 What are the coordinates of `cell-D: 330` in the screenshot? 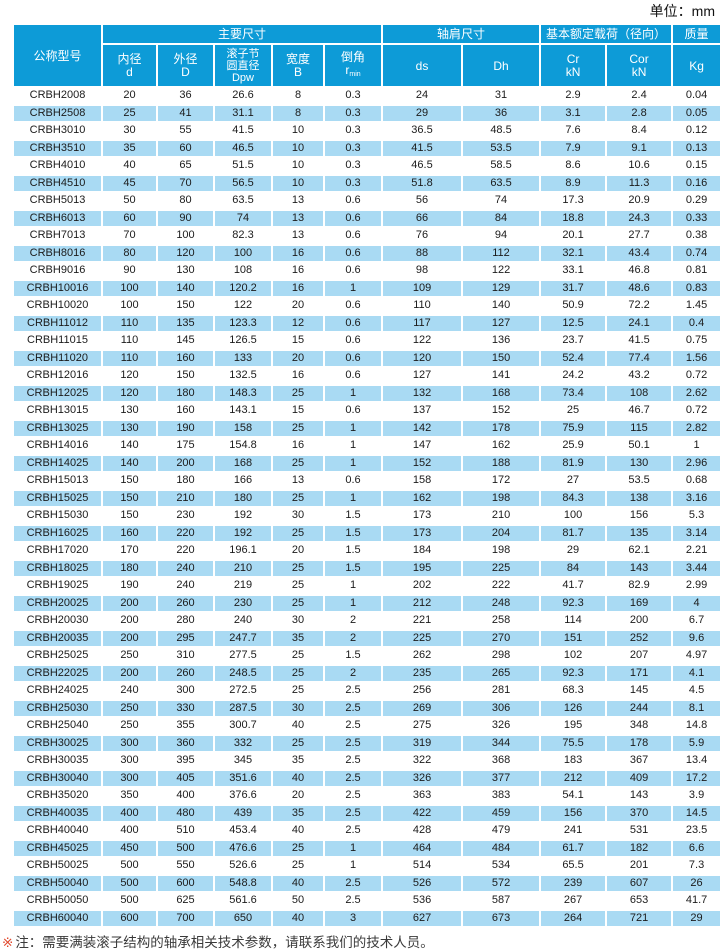 It's located at (186, 709).